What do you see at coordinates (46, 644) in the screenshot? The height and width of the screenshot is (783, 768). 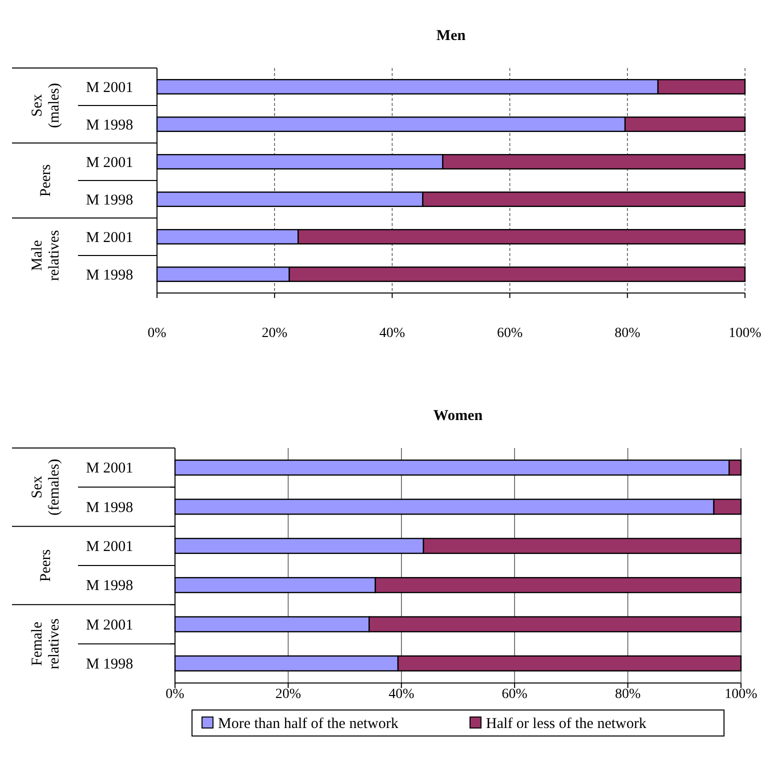 I see `text: Female relatives` at bounding box center [46, 644].